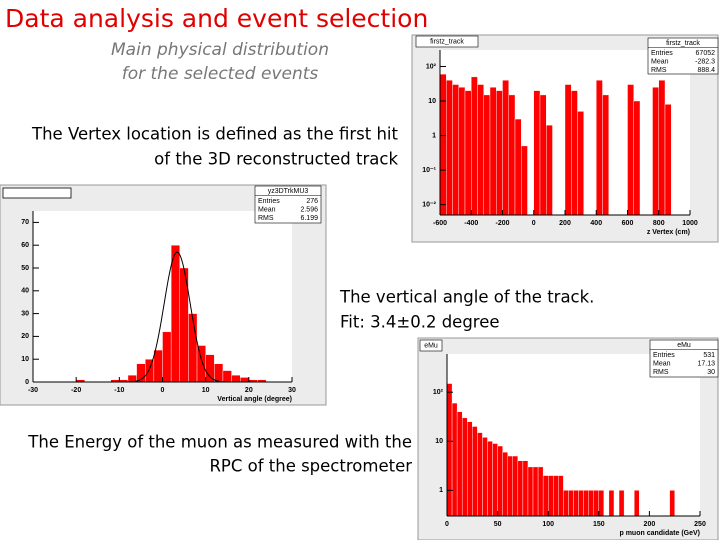 The width and height of the screenshot is (720, 540). I want to click on x-tick-label: 100, so click(548, 524).